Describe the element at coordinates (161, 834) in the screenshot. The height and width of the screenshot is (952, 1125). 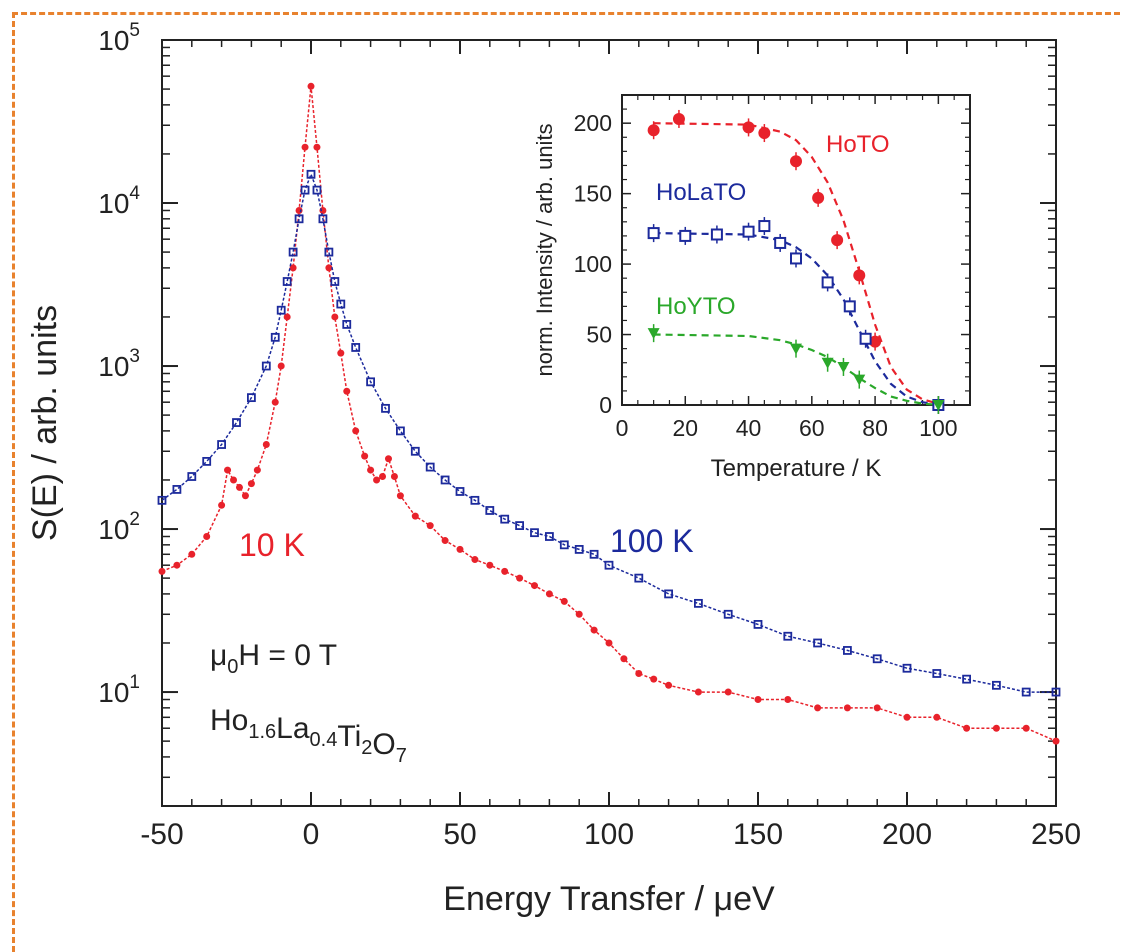
I see `main-x-tick-label: -50` at that location.